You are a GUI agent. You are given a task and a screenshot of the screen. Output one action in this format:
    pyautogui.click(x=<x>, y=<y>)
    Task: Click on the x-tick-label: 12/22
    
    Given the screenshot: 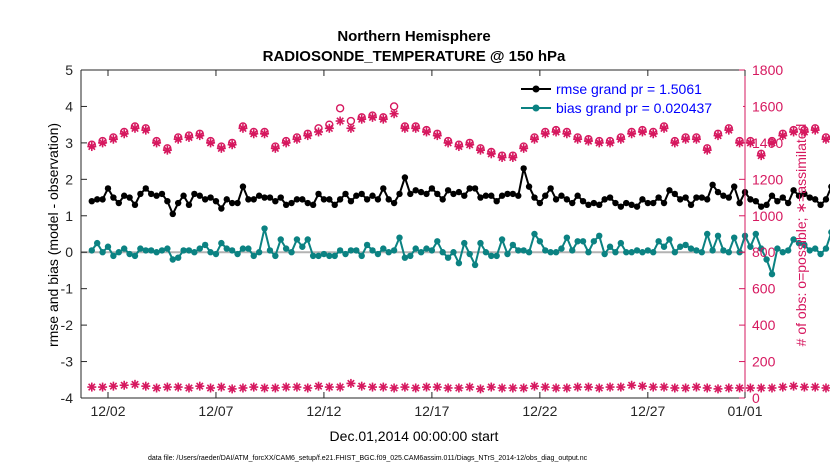 What is the action you would take?
    pyautogui.click(x=539, y=411)
    